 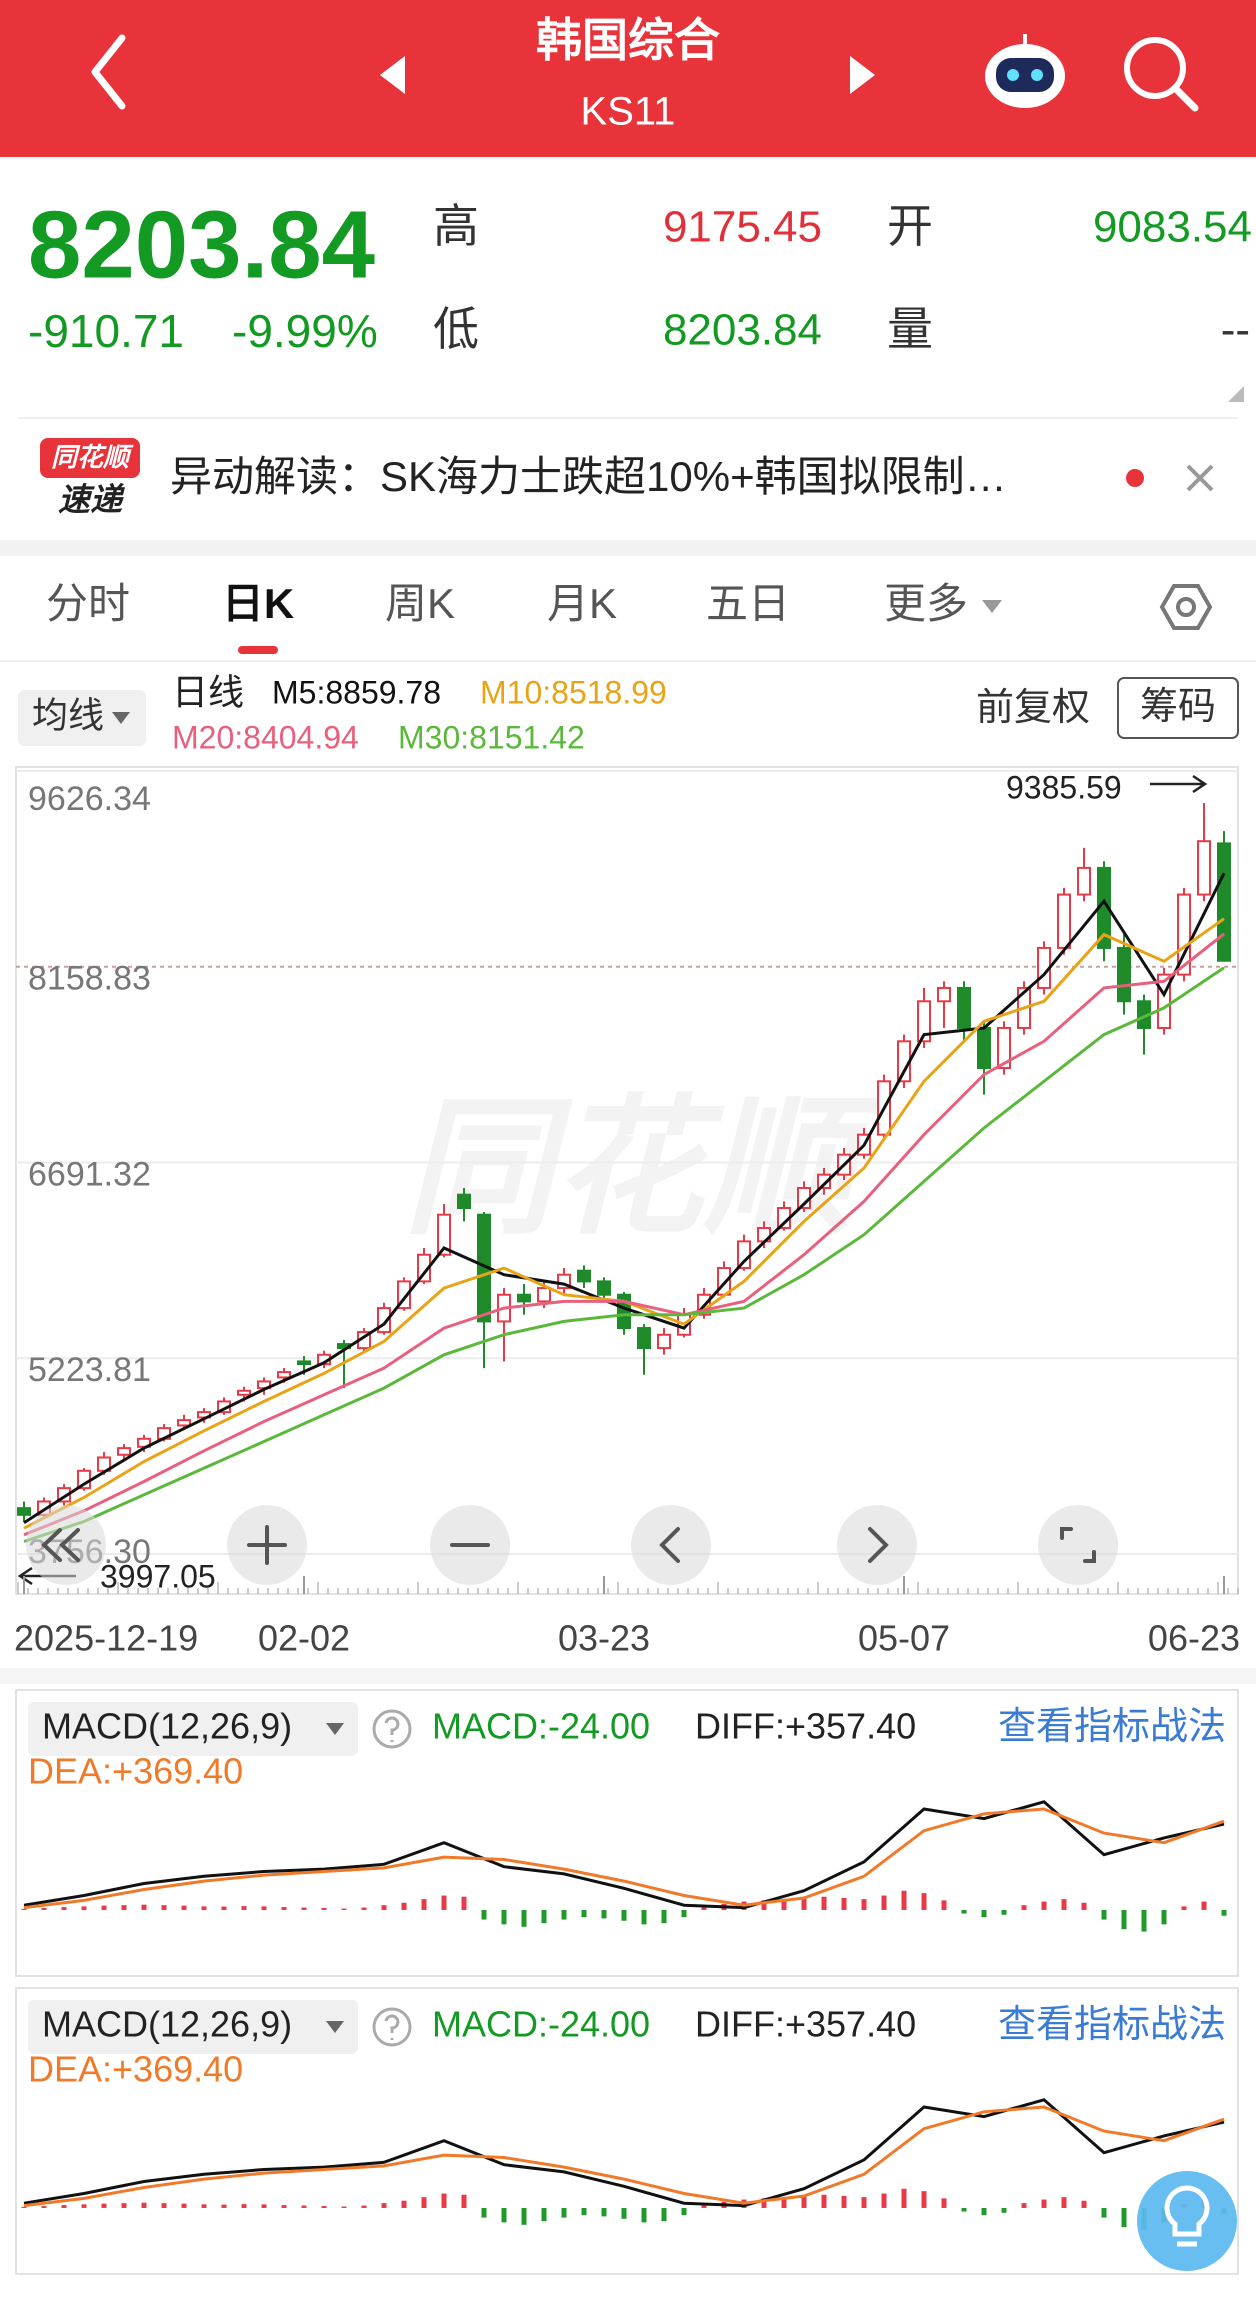 What do you see at coordinates (88, 603) in the screenshot?
I see `tab: 分时` at bounding box center [88, 603].